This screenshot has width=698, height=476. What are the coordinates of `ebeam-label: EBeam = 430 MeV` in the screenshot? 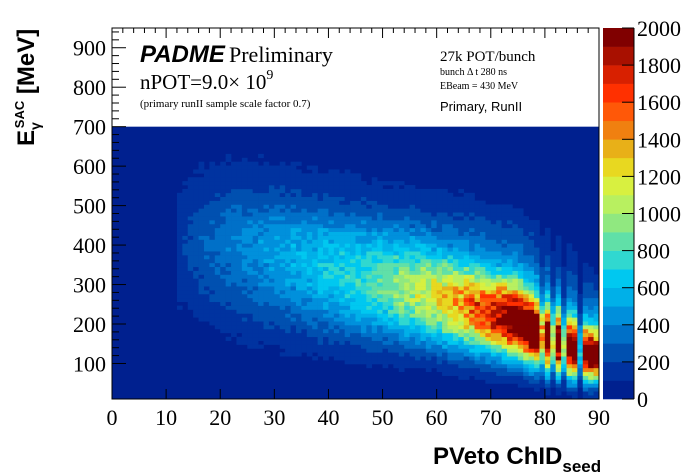 It's located at (479, 86).